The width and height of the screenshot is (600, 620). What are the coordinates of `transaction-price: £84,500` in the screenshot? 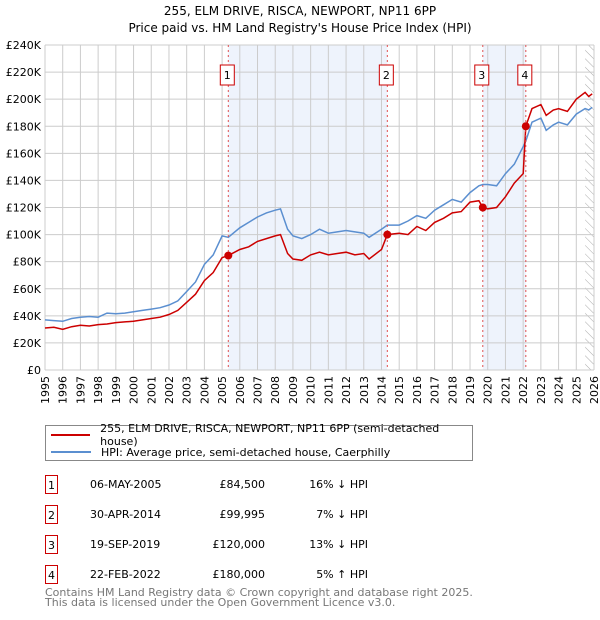 It's located at (242, 484).